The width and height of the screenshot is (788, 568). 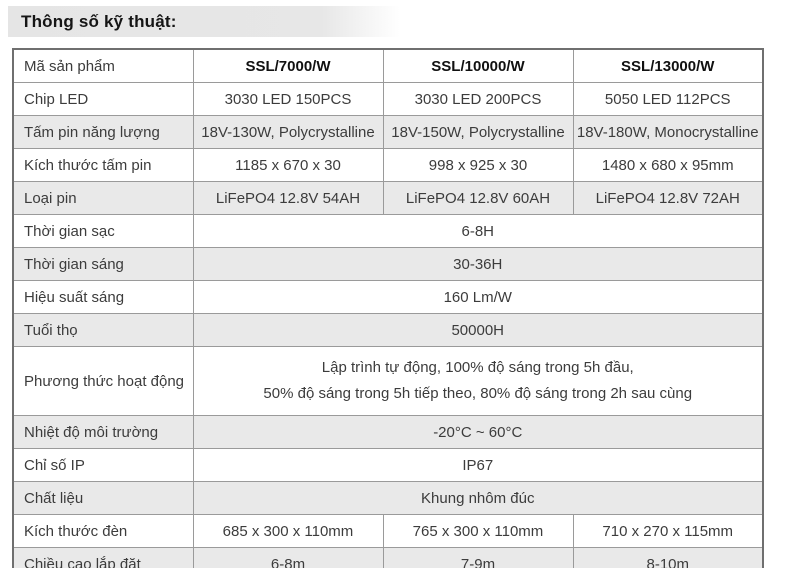 I want to click on product-code: SSL/13000/W, so click(x=668, y=65).